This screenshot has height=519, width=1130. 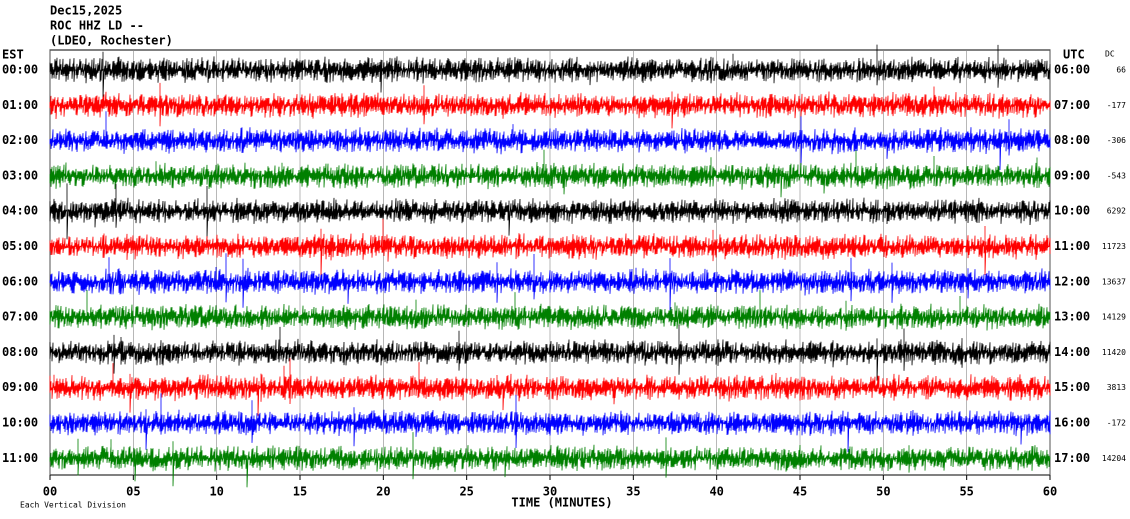 What do you see at coordinates (20, 423) in the screenshot?
I see `est-label: 10:00` at bounding box center [20, 423].